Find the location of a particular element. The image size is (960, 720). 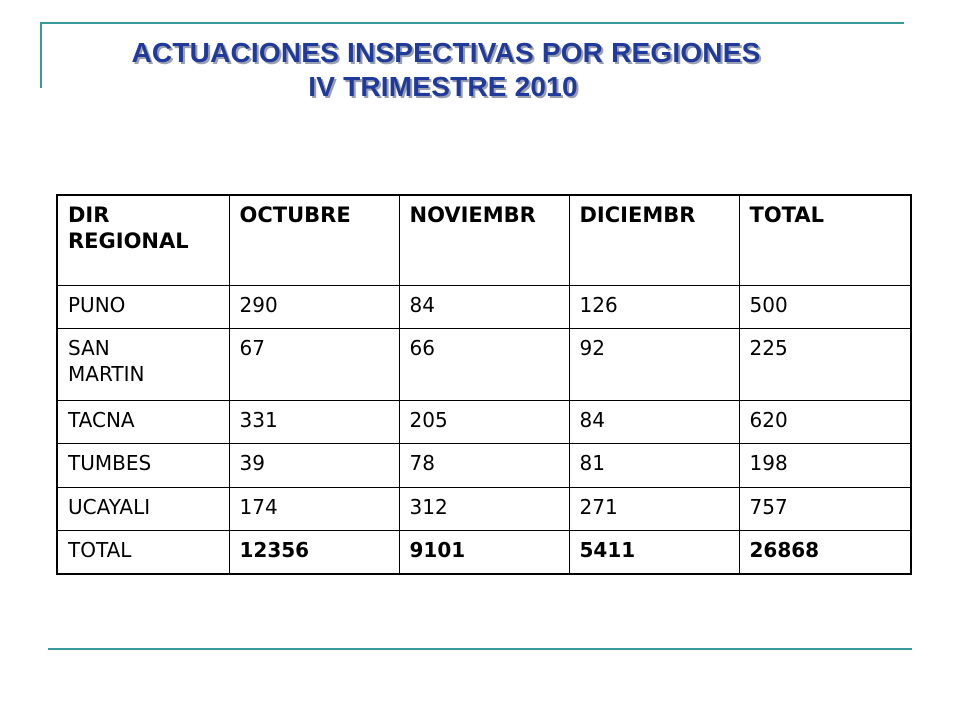

table-cell: 126 is located at coordinates (654, 306).